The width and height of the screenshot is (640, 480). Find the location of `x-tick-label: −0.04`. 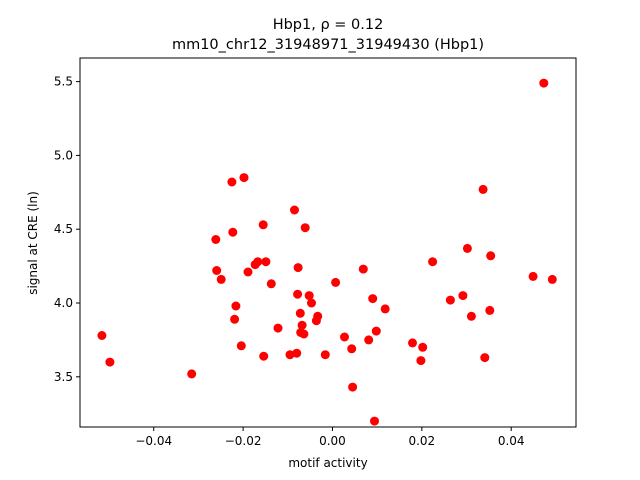

x-tick-label: −0.04 is located at coordinates (153, 441).